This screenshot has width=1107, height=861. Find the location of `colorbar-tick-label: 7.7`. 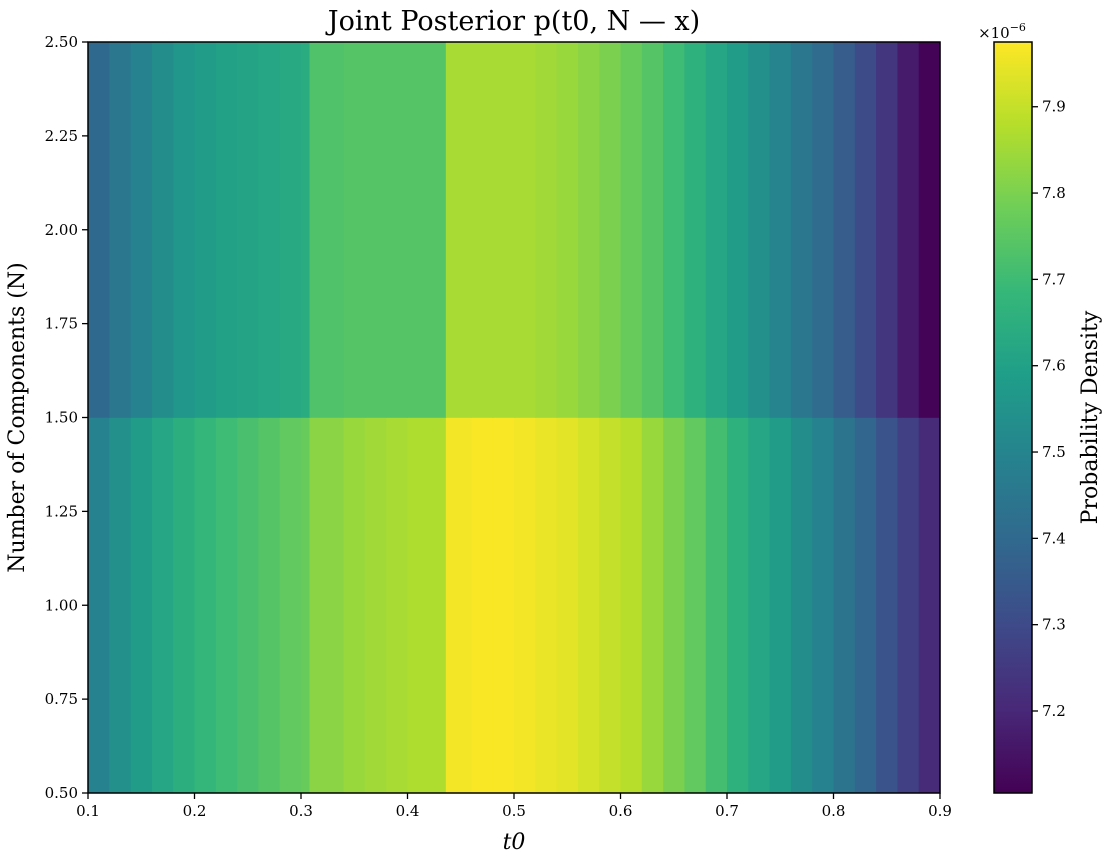

colorbar-tick-label: 7.7 is located at coordinates (1054, 279).